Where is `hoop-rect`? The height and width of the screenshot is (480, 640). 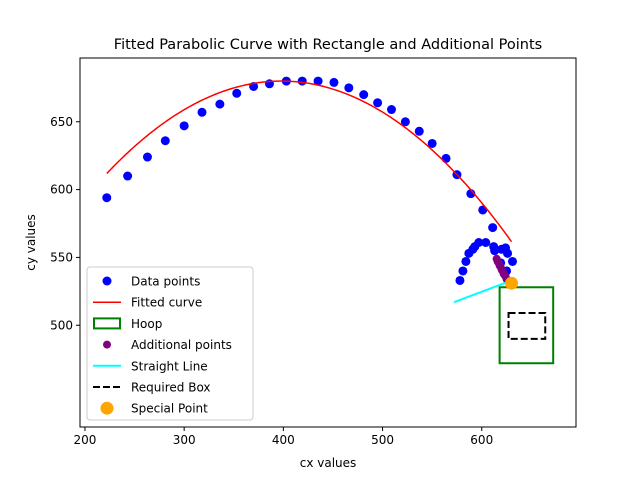 hoop-rect is located at coordinates (526, 325).